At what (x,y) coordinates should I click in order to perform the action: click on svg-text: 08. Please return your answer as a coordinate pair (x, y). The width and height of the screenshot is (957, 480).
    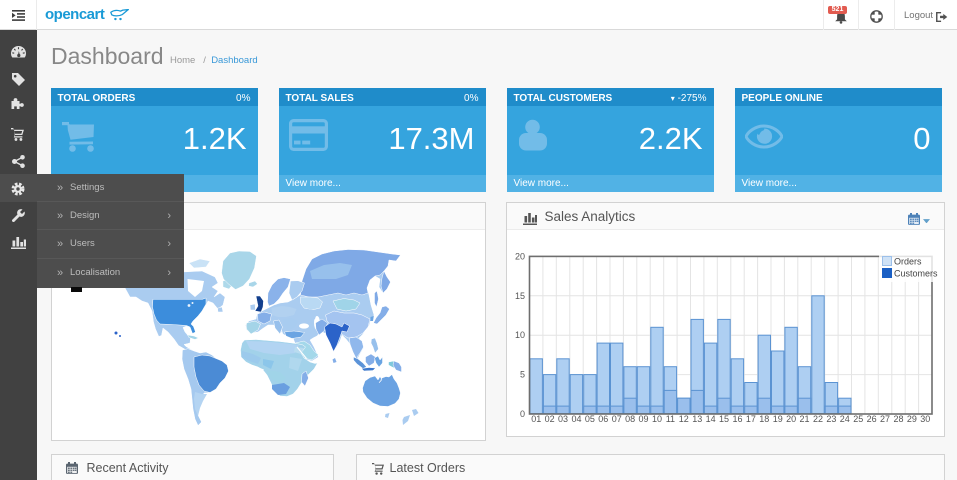
    Looking at the image, I should click on (630, 419).